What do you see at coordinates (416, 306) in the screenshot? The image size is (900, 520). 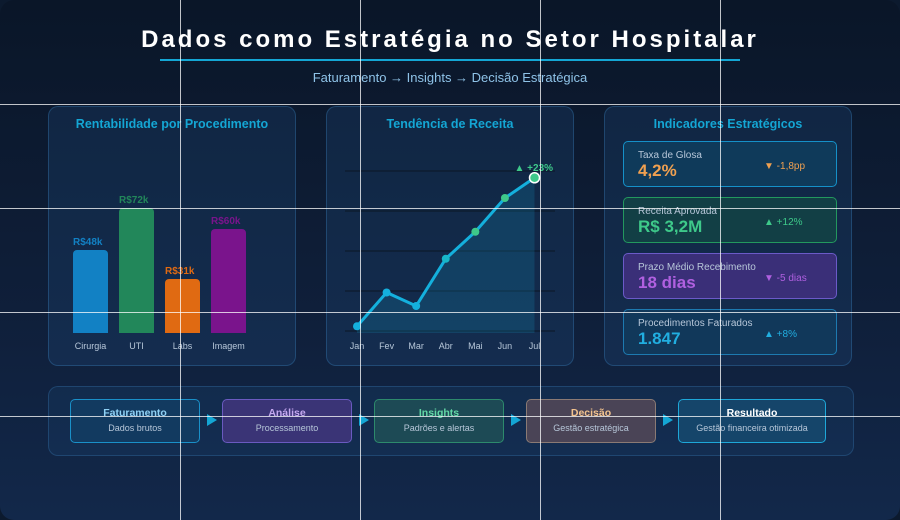 I see `line-point-mar` at bounding box center [416, 306].